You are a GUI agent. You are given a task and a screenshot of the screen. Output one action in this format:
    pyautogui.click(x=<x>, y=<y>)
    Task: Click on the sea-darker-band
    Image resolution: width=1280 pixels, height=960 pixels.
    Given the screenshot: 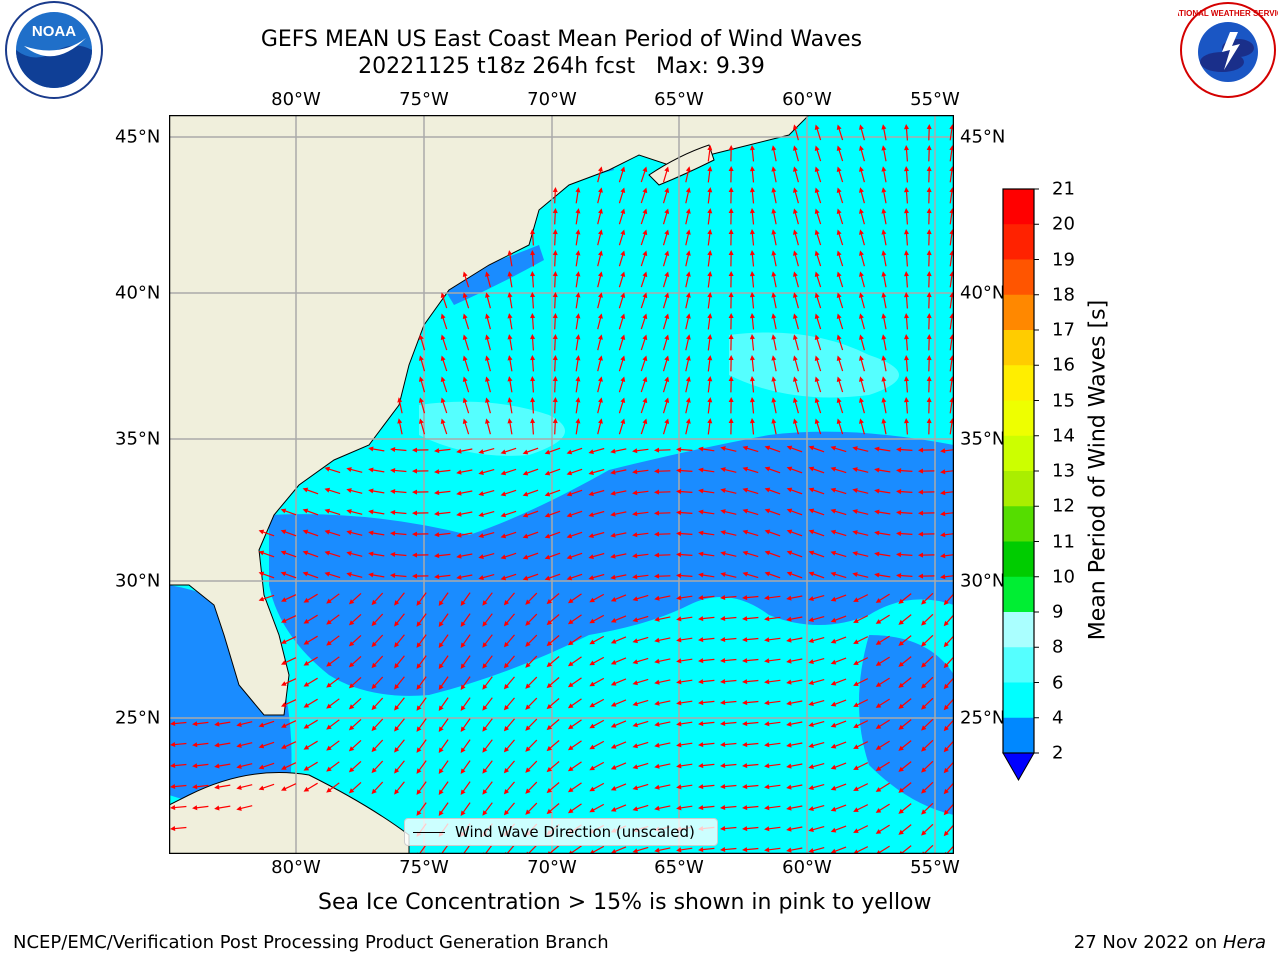 What is the action you would take?
    pyautogui.click(x=611, y=563)
    